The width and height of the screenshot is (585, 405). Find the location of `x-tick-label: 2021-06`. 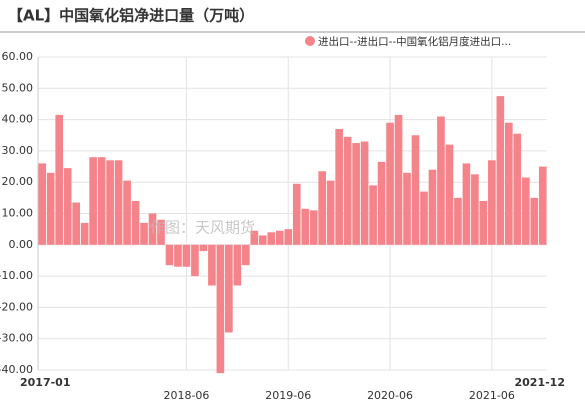

x-tick-label: 2021-06 is located at coordinates (492, 395).